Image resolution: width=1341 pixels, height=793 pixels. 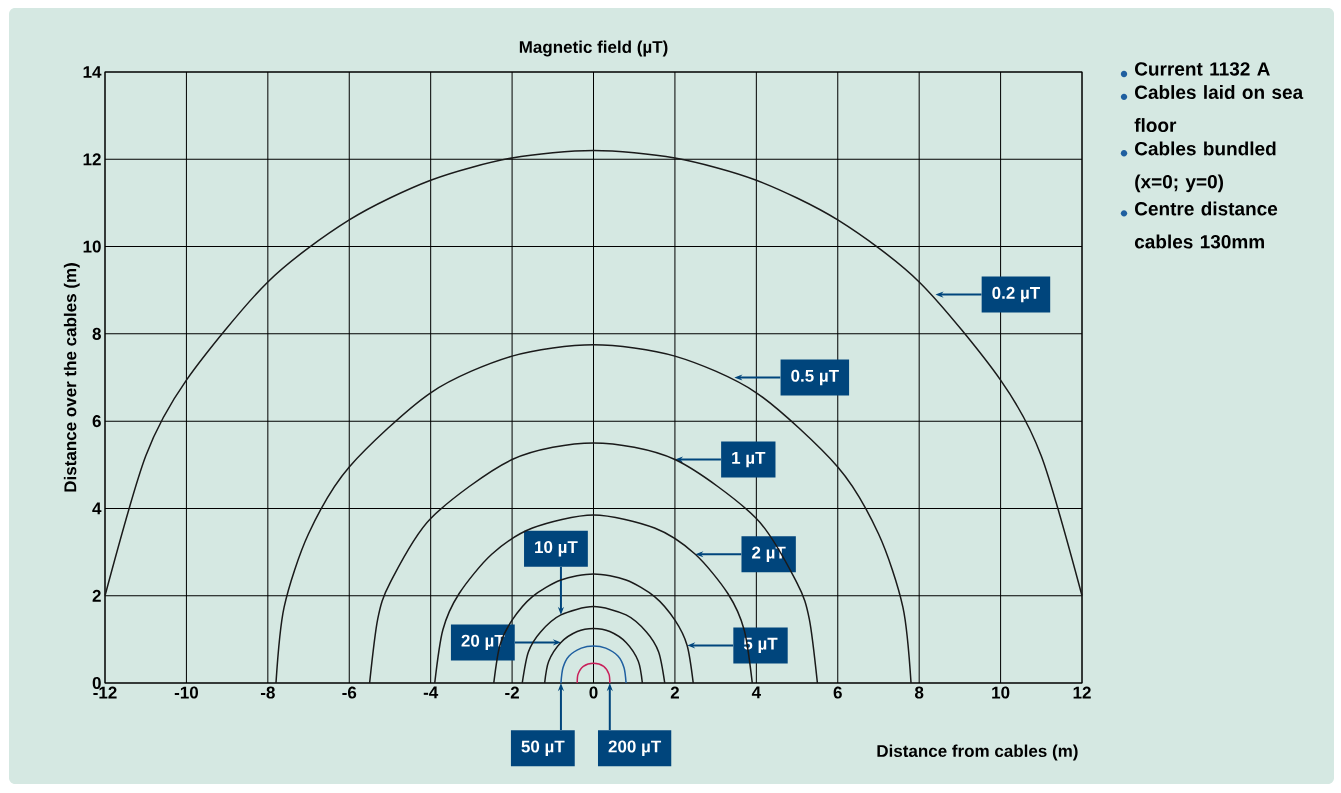 I want to click on x-tick-label: -10, so click(x=186, y=692).